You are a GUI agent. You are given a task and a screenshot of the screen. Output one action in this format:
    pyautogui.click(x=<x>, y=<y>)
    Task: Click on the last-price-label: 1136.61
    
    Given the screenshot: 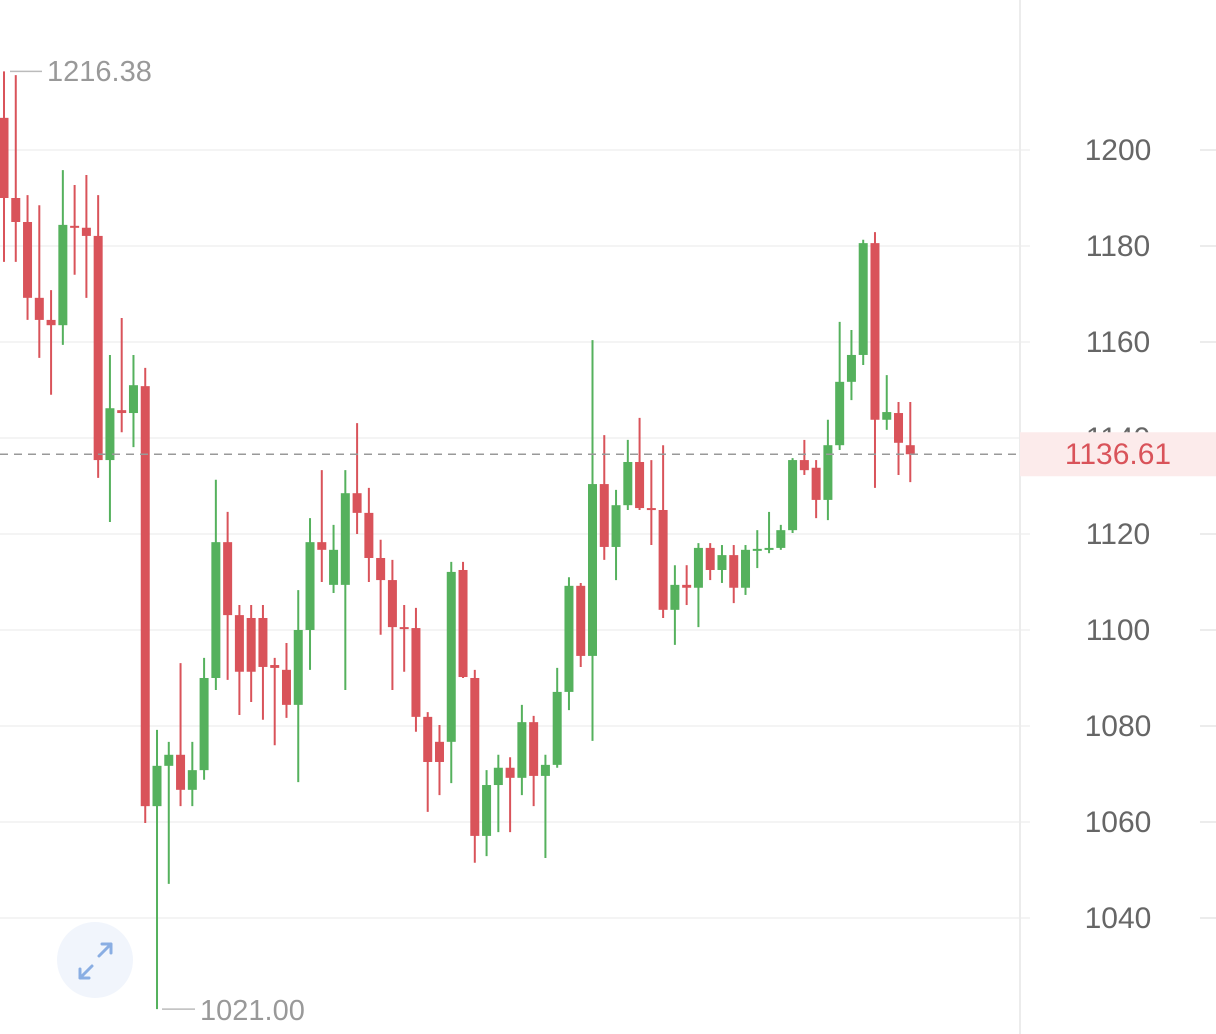 What is the action you would take?
    pyautogui.click(x=1118, y=454)
    